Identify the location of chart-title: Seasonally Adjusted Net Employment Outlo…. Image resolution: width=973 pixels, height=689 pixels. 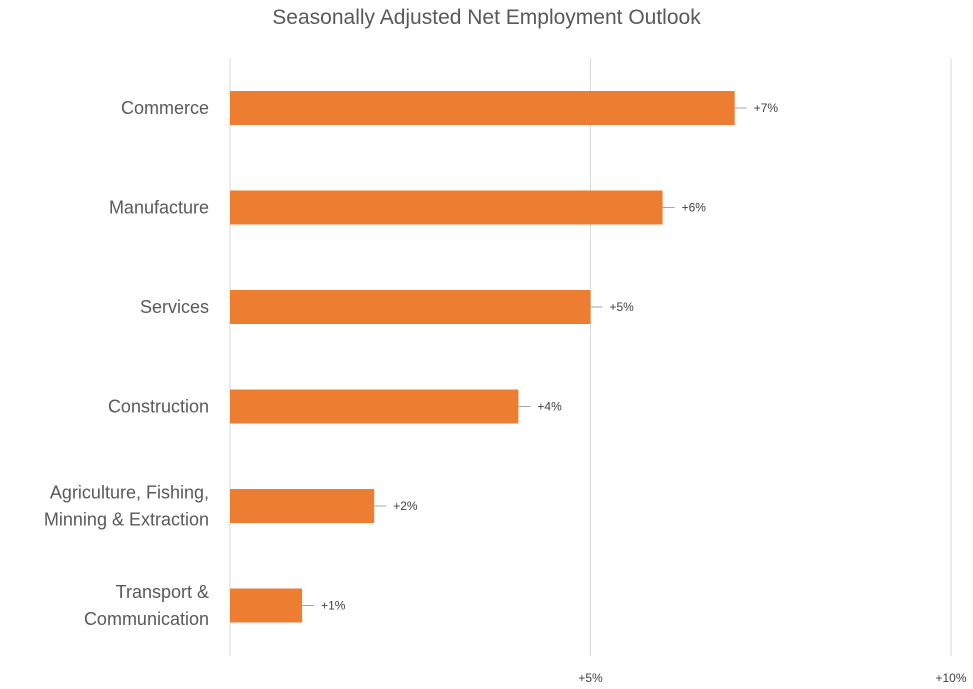
(486, 17).